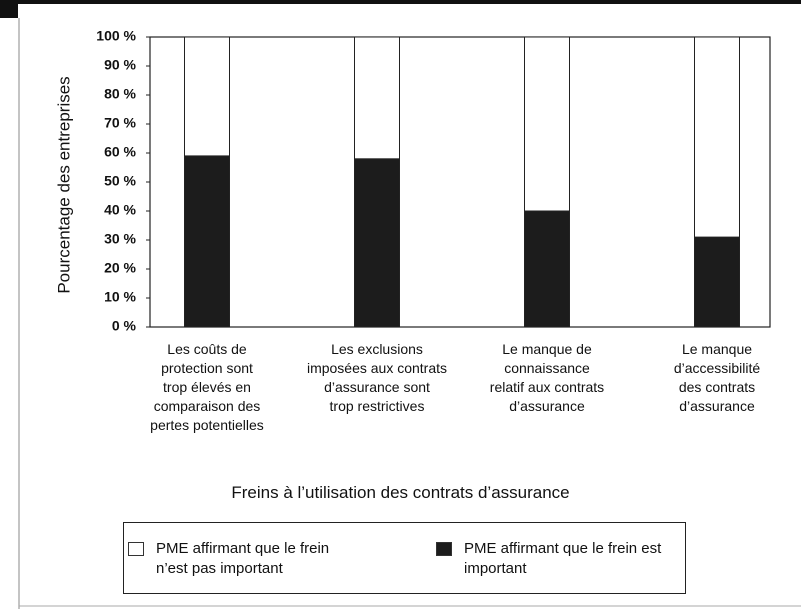  Describe the element at coordinates (120, 268) in the screenshot. I see `y-tick-label: 20 %` at that location.